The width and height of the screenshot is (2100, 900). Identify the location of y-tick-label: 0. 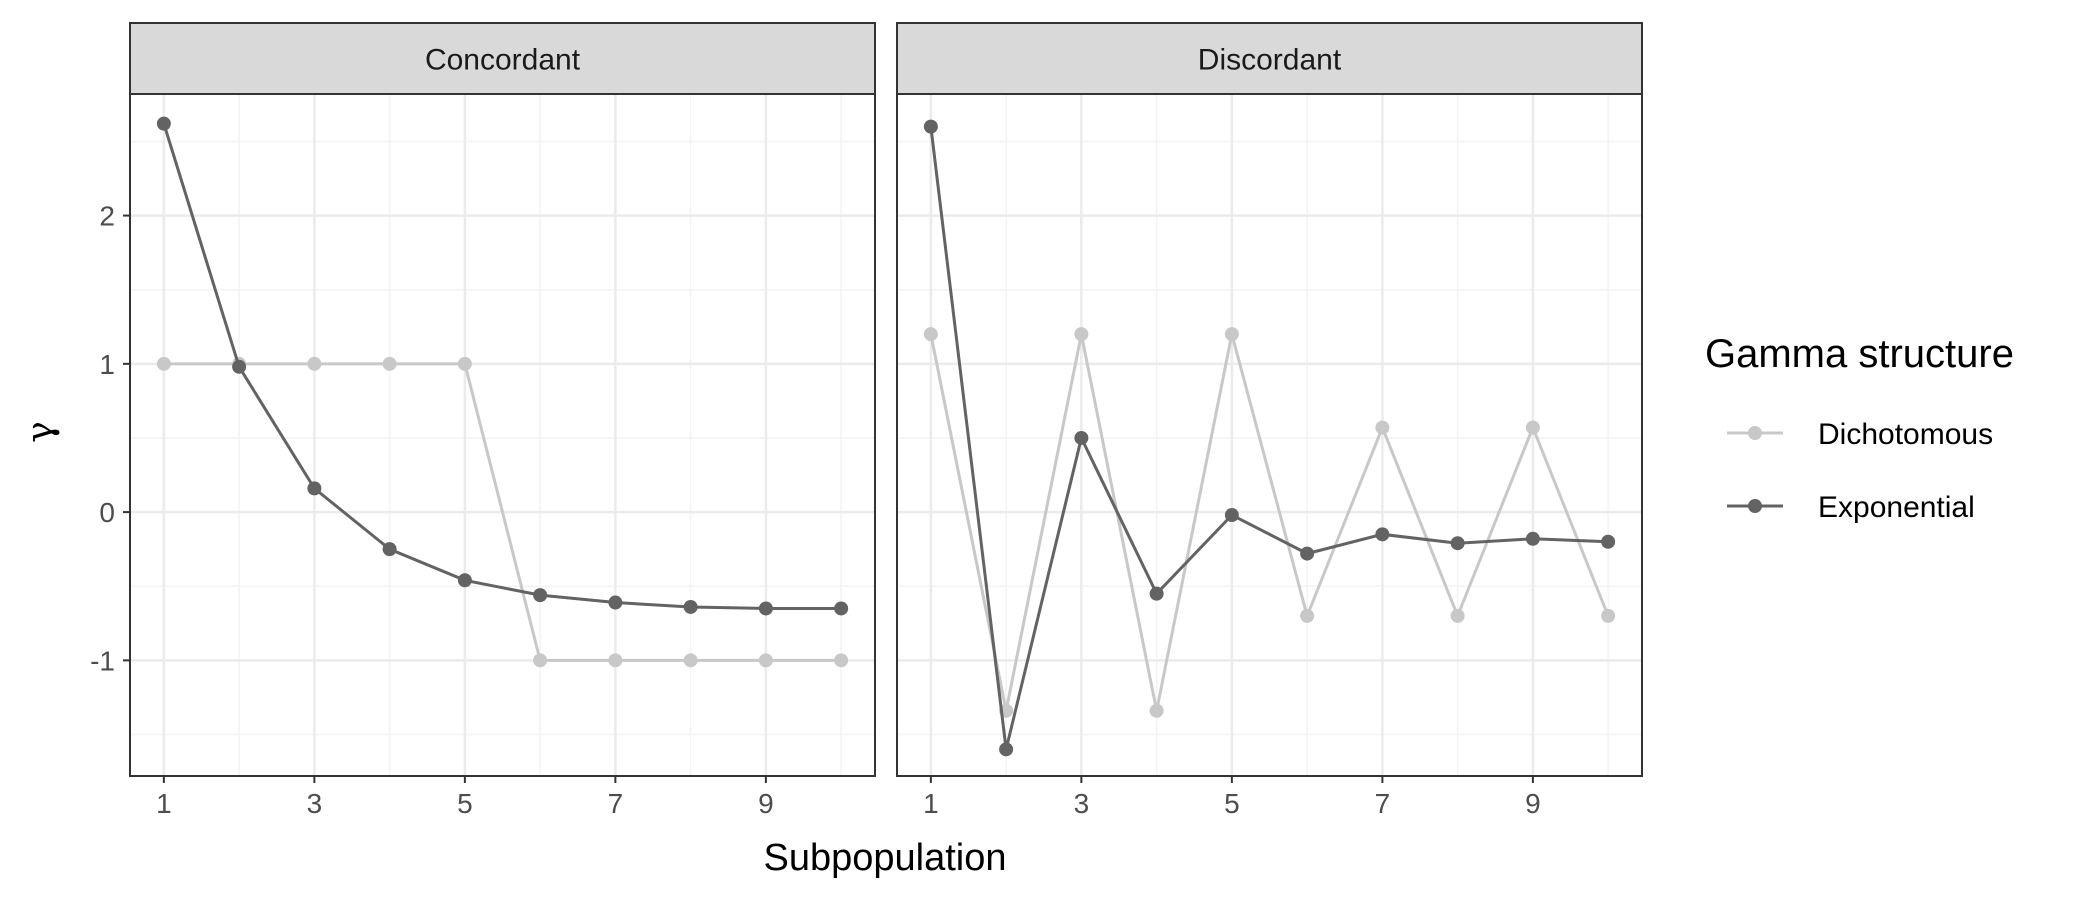
(107, 512).